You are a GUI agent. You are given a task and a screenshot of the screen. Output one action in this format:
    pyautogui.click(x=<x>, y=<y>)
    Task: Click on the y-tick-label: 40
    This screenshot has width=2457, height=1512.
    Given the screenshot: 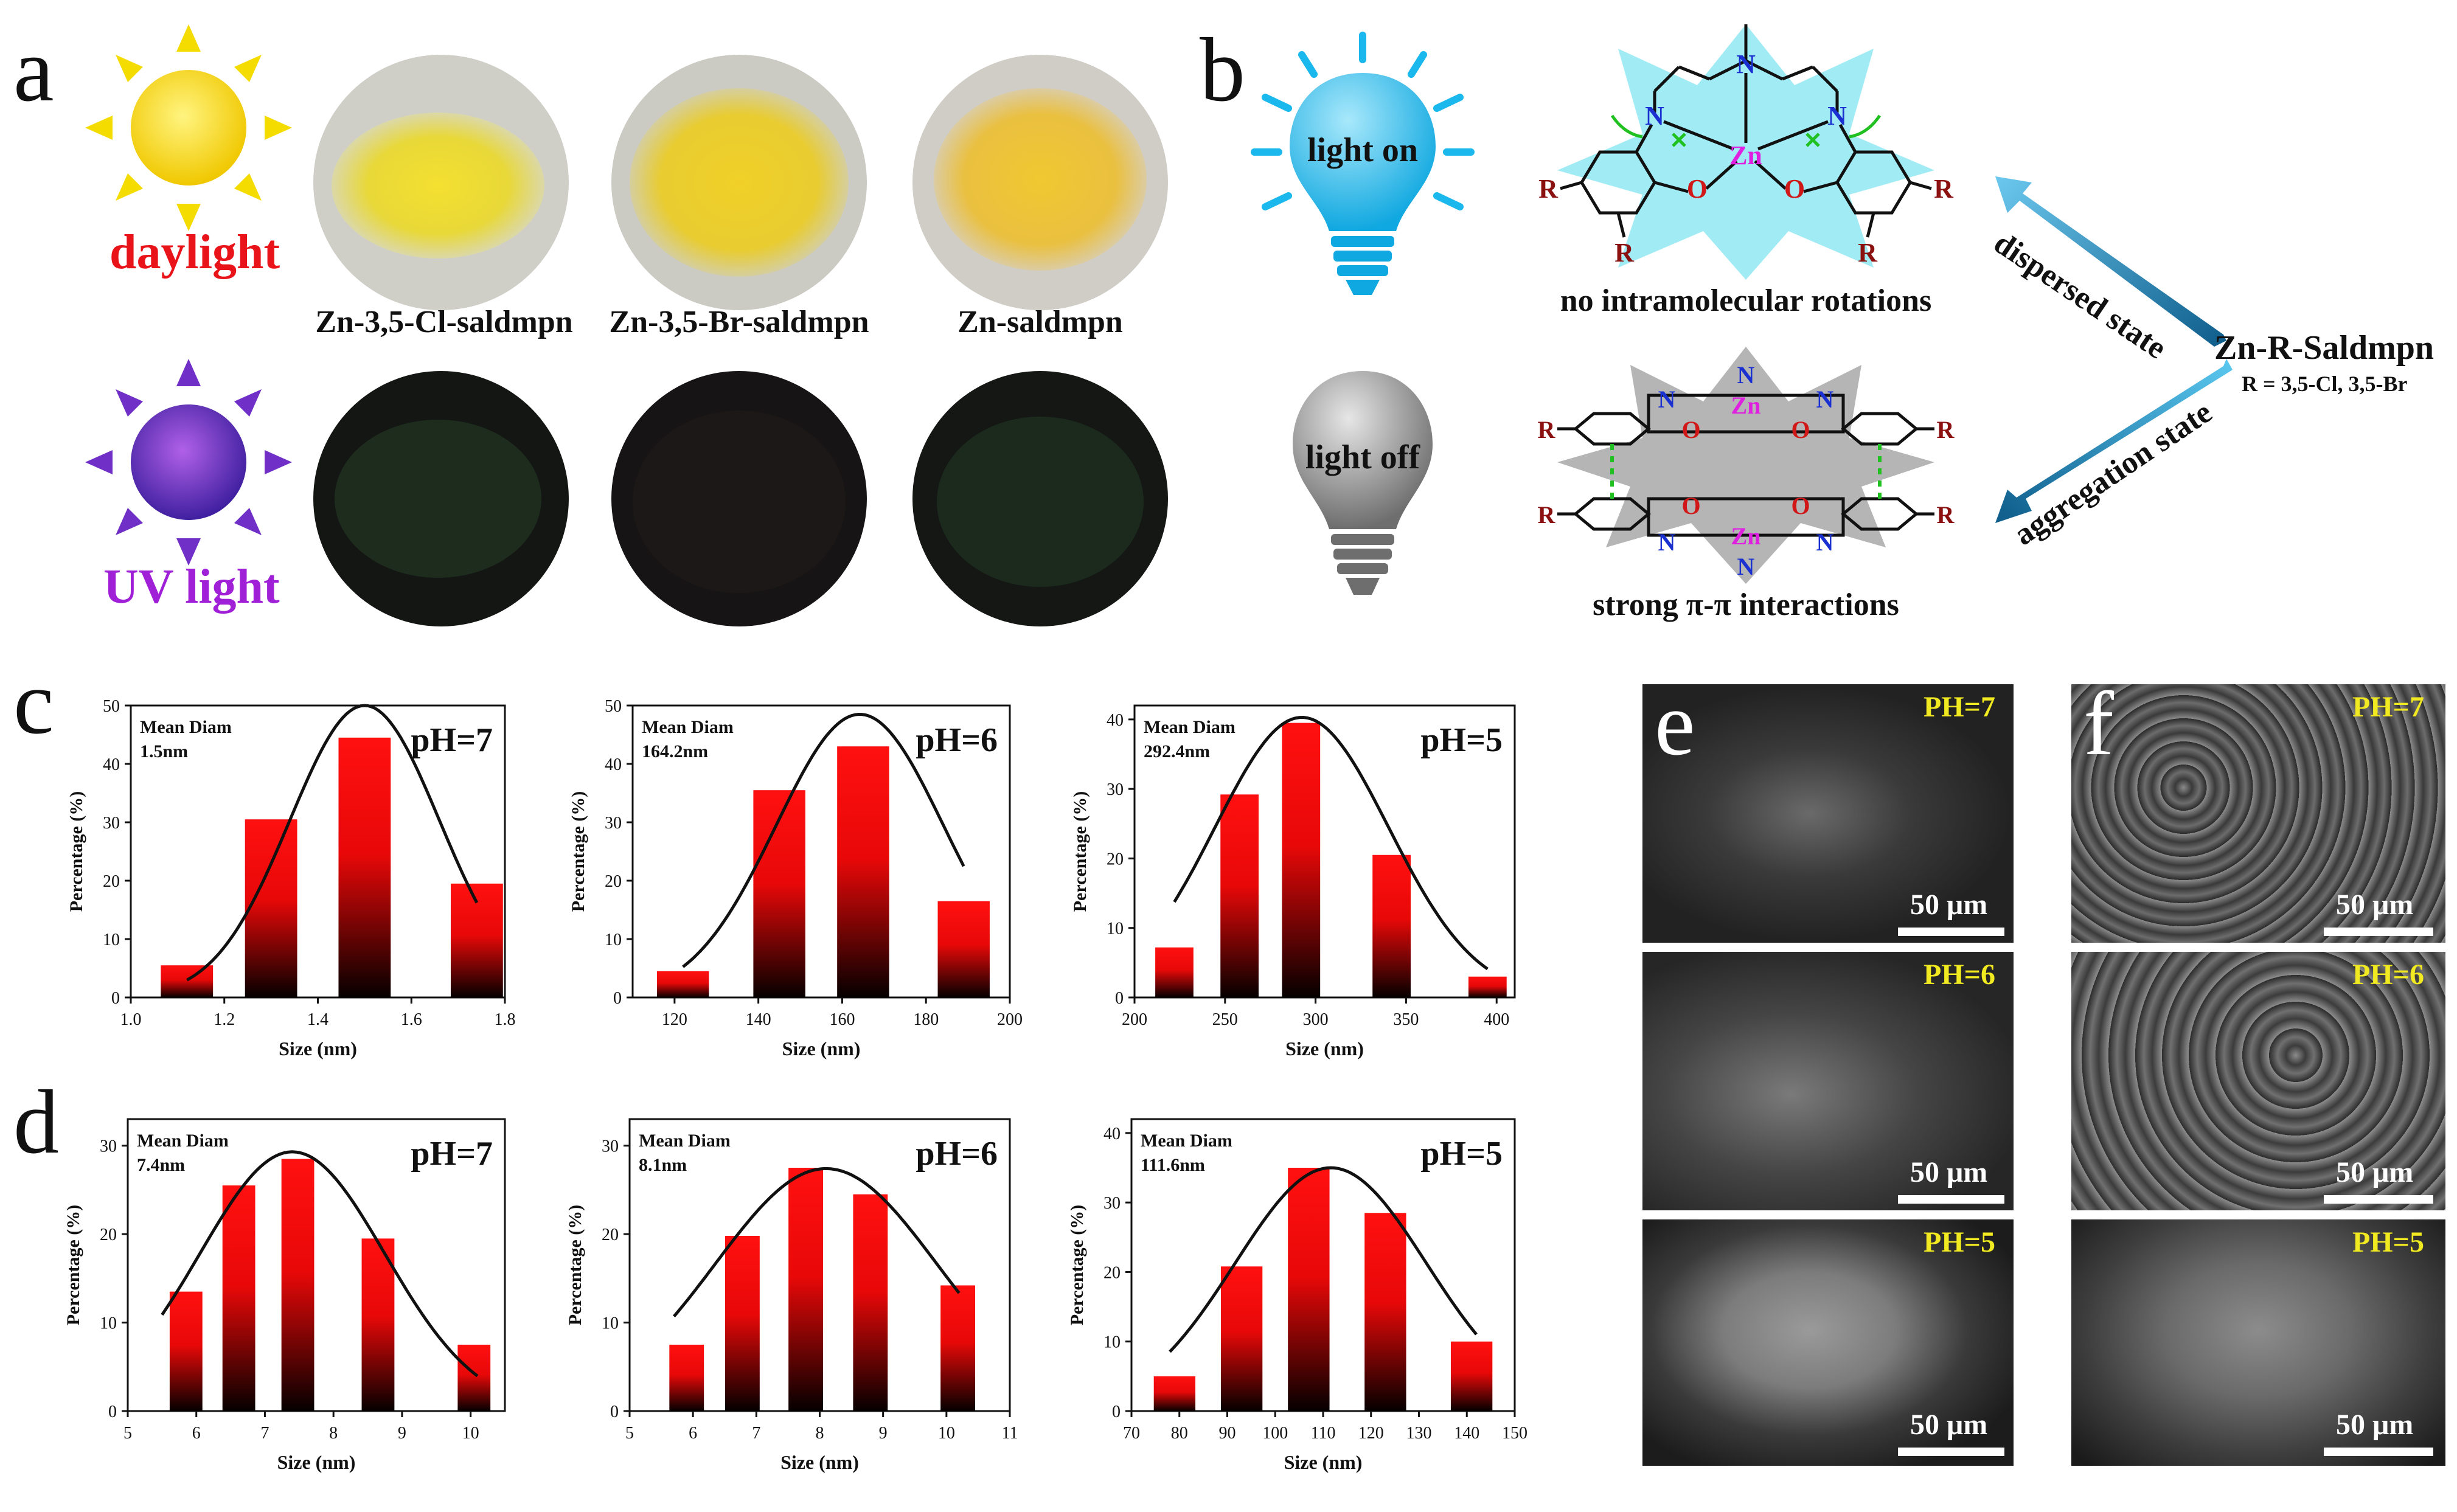 What is the action you would take?
    pyautogui.click(x=111, y=764)
    